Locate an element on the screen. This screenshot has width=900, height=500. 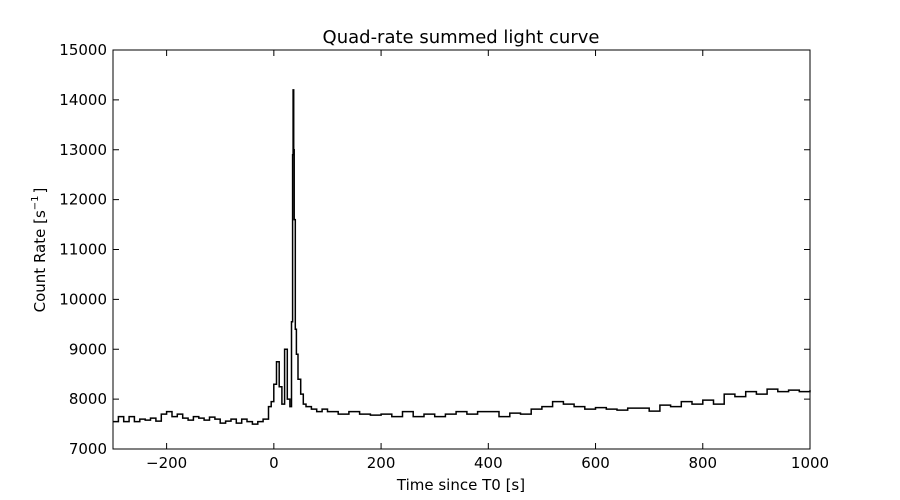
y-axis-label: Count Rate [s−1] is located at coordinates (39, 250).